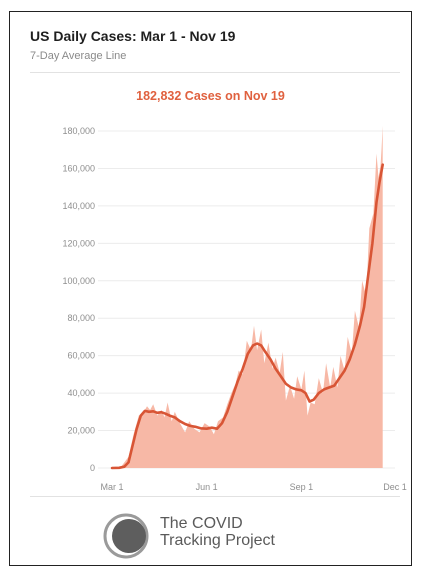 The height and width of the screenshot is (571, 421). Describe the element at coordinates (78, 281) in the screenshot. I see `y-tick-label: 100,000` at that location.